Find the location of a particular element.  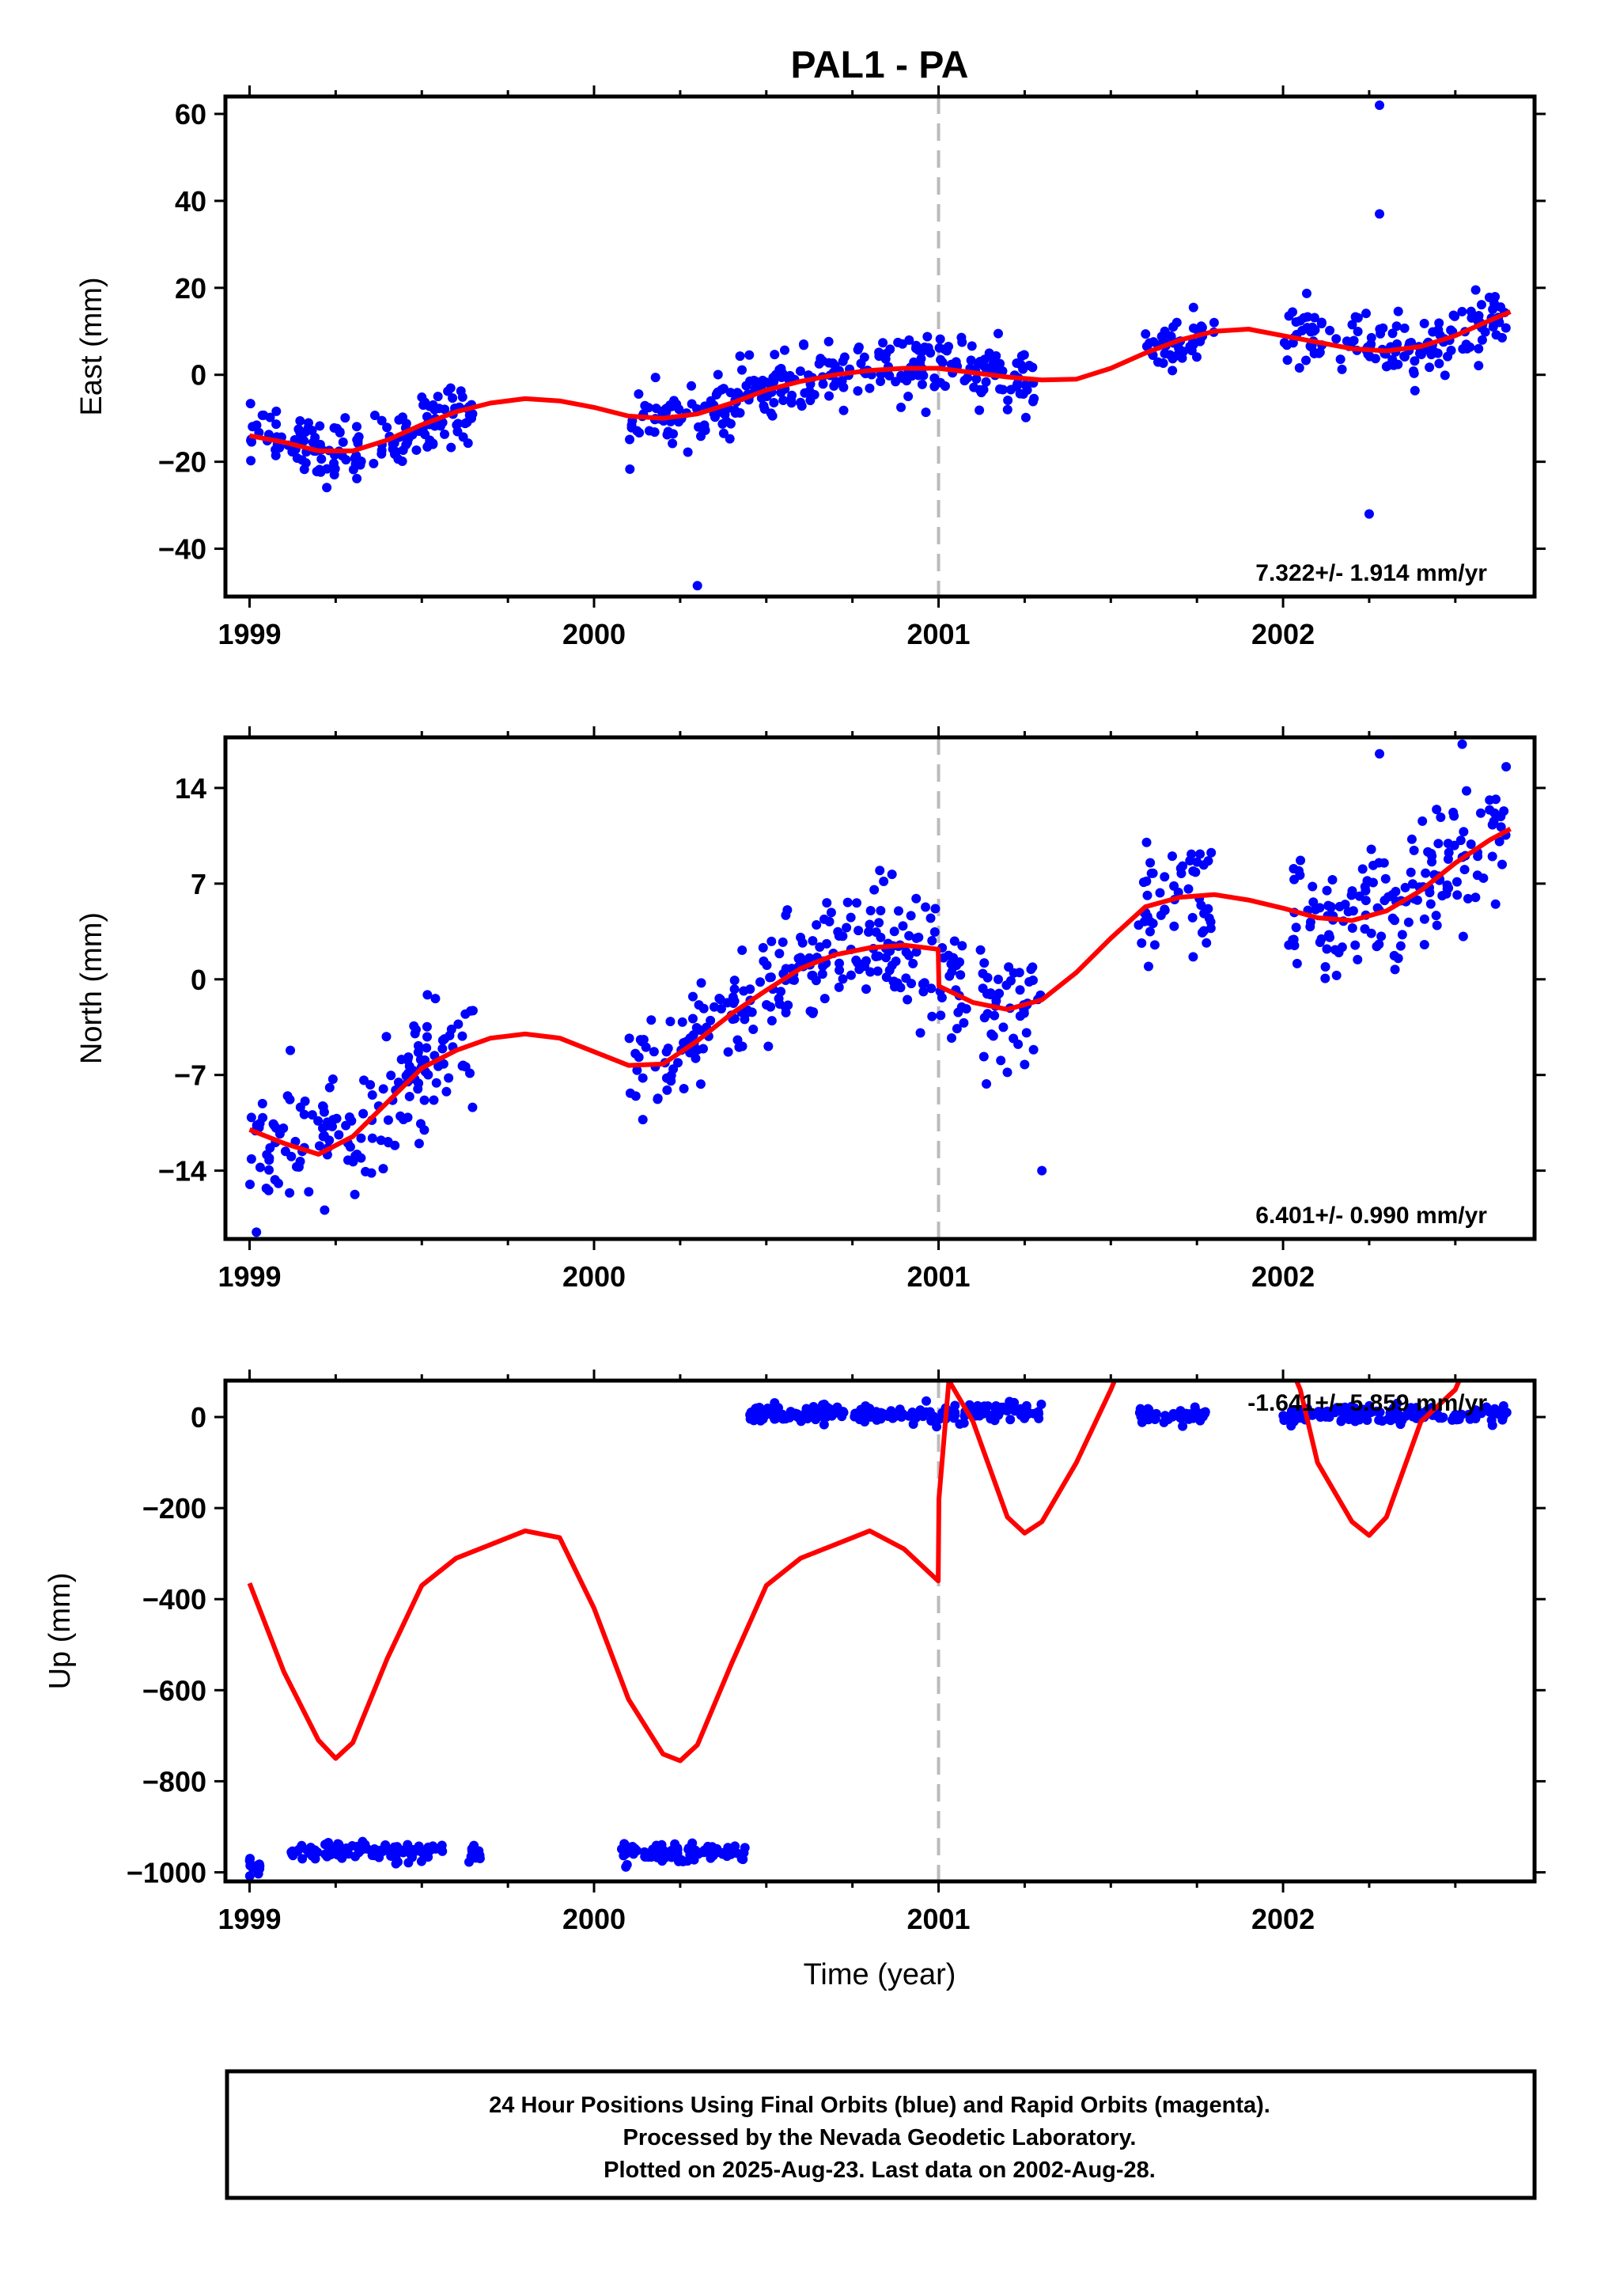

y-tick-label: −400 is located at coordinates (174, 1599).